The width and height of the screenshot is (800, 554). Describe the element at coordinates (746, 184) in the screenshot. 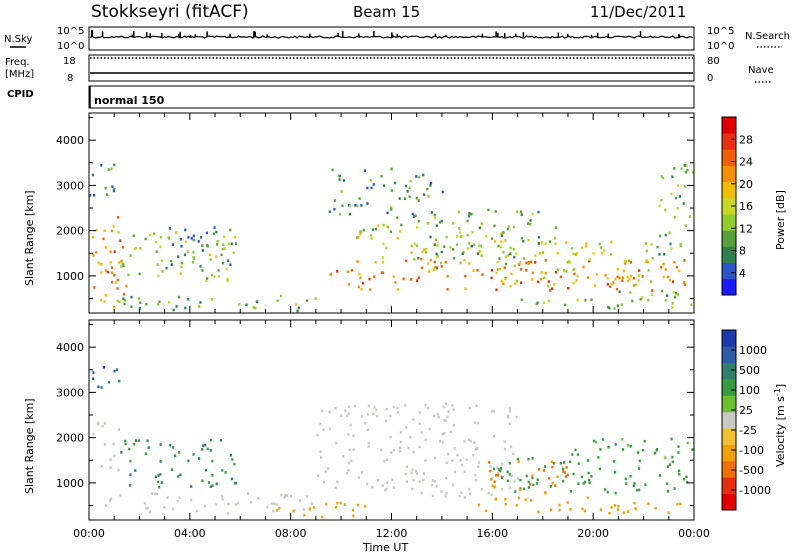

I see `colorbar-tick-label: 20` at that location.